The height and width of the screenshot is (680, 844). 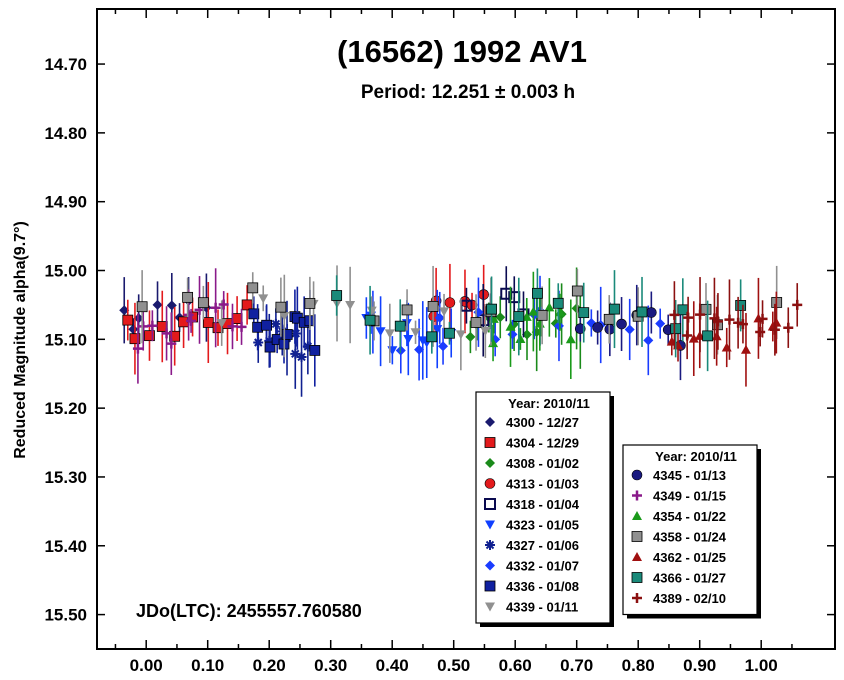 What do you see at coordinates (542, 525) in the screenshot?
I see `legend-entry: 4323 - 01/05` at bounding box center [542, 525].